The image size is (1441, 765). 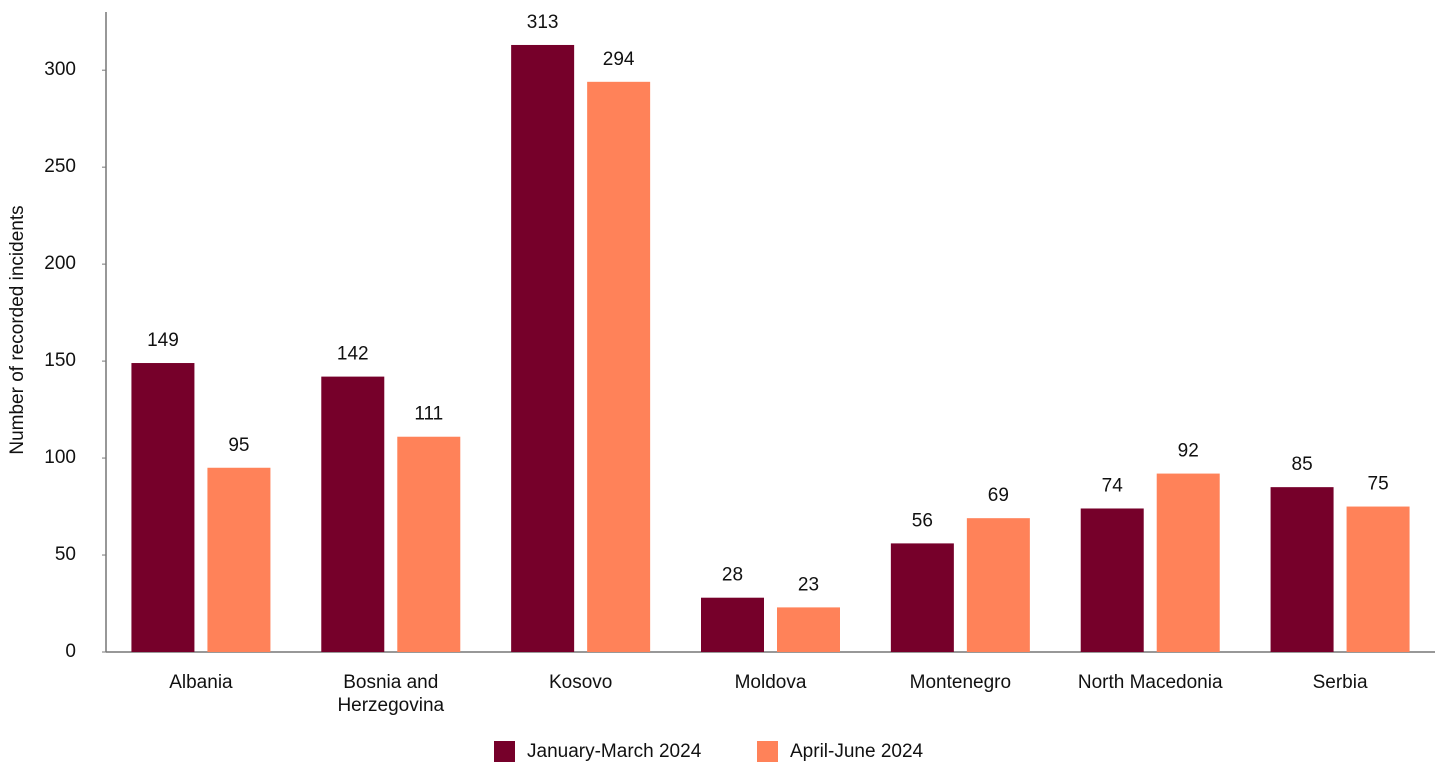 I want to click on data-label: 313, so click(x=543, y=22).